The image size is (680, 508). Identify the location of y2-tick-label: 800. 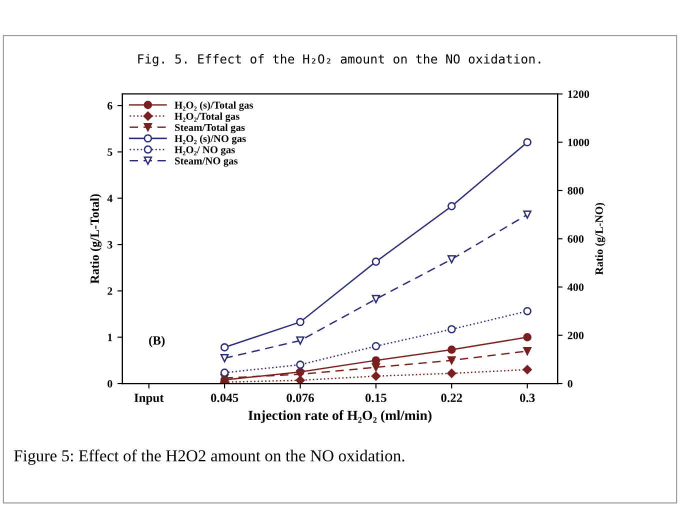
(576, 190).